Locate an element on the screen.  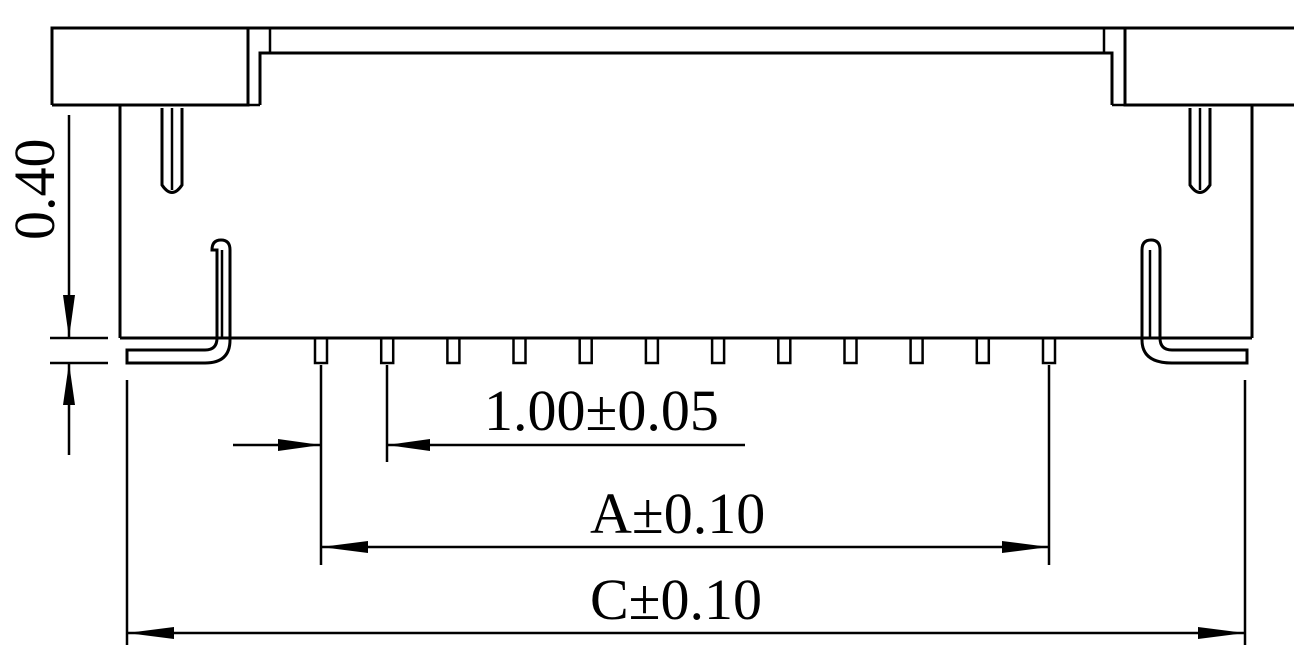
c-label: C±0.10 is located at coordinates (676, 599).